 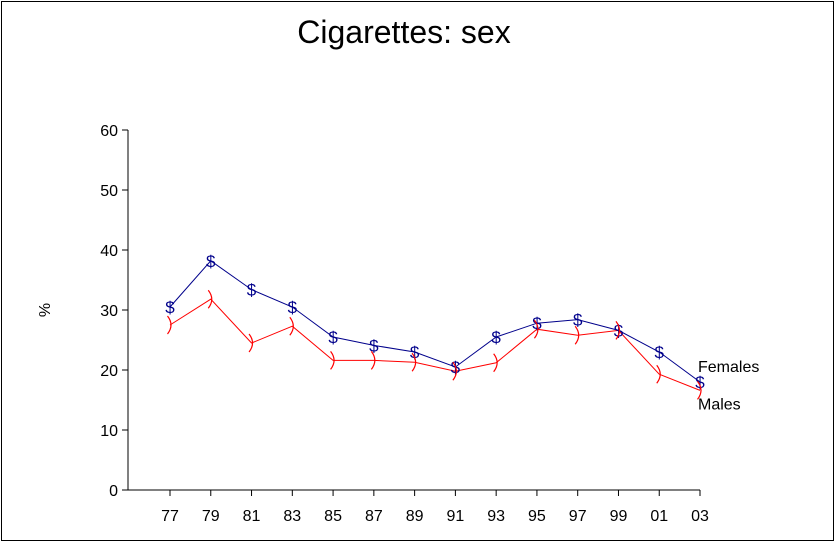 What do you see at coordinates (728, 367) in the screenshot?
I see `series-label-females: Females` at bounding box center [728, 367].